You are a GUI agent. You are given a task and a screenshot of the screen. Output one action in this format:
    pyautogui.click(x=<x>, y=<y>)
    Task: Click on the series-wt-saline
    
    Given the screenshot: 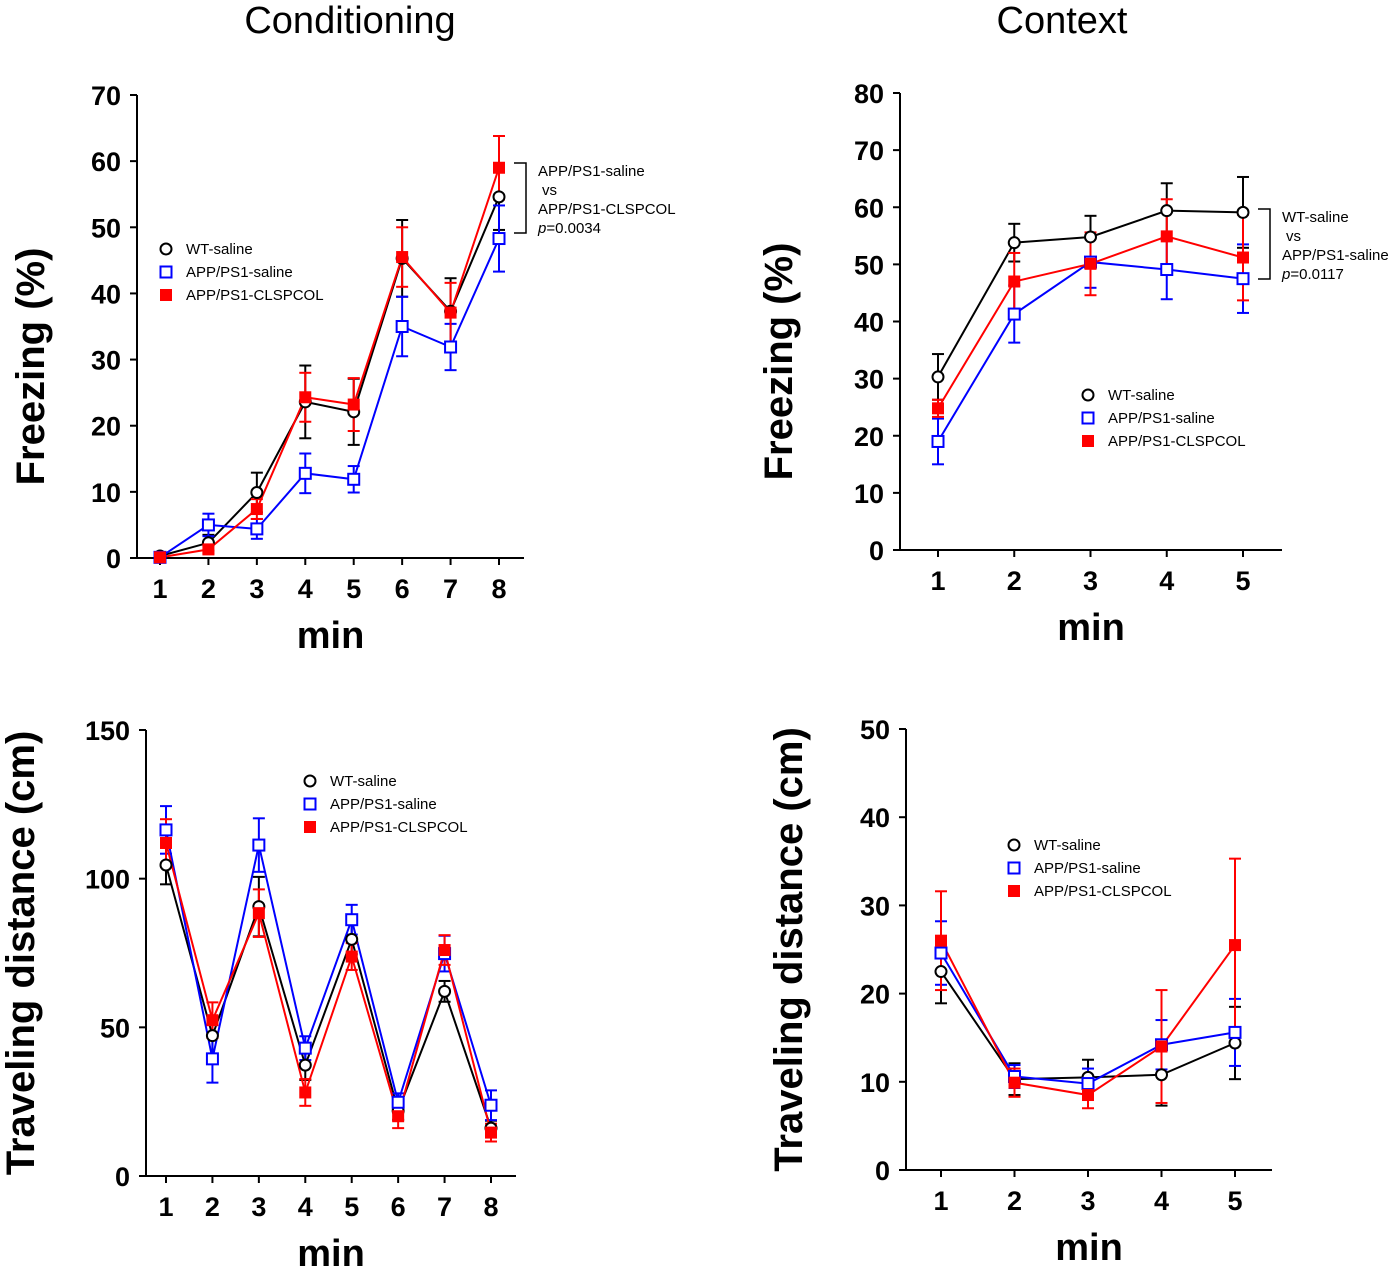 What is the action you would take?
    pyautogui.click(x=329, y=360)
    